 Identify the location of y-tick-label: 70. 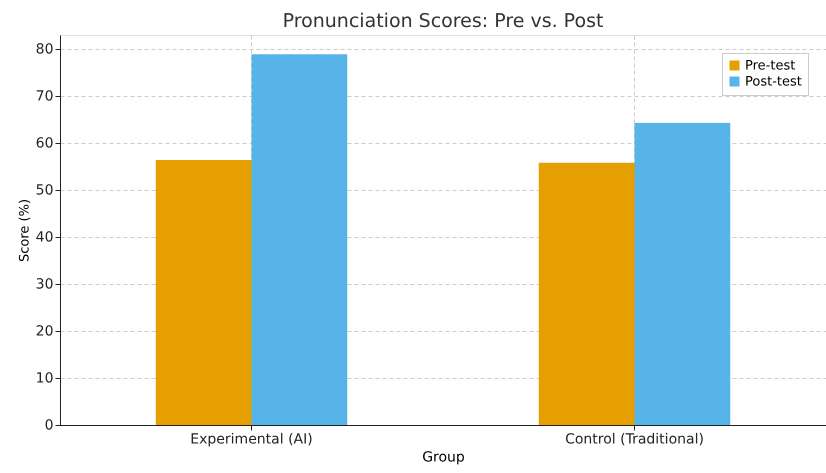
(45, 96).